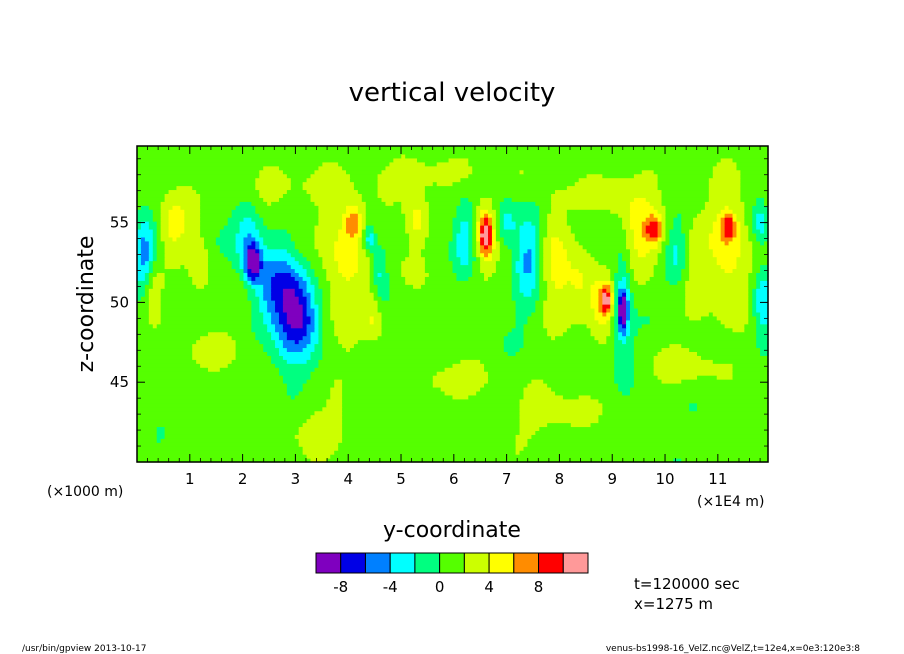 The height and width of the screenshot is (654, 904). Describe the element at coordinates (560, 479) in the screenshot. I see `x-tick-label: 8` at that location.